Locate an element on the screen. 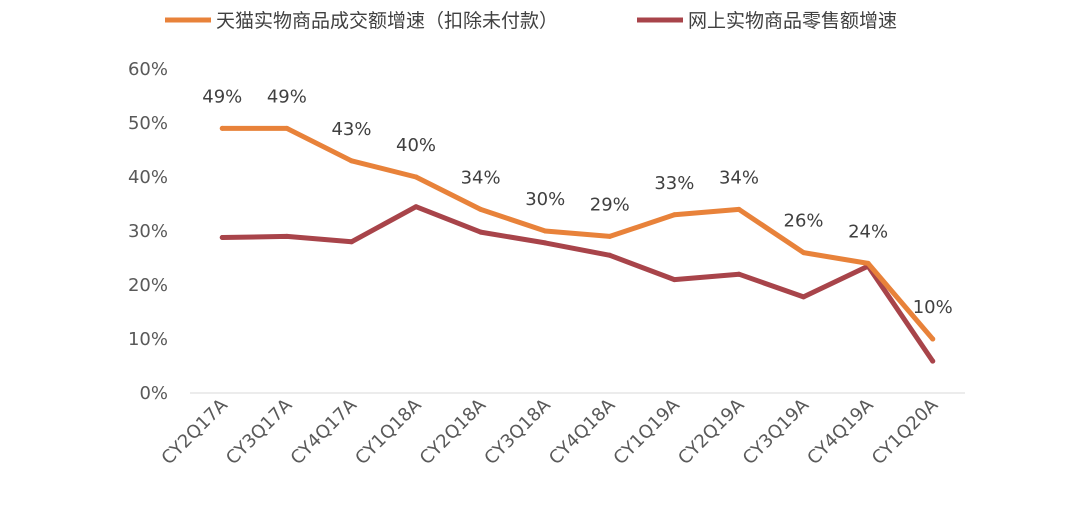  legend: 天猫实物商品成交额增速（扣除未付款） 网上实物商品零售额增速 is located at coordinates (531, 21).